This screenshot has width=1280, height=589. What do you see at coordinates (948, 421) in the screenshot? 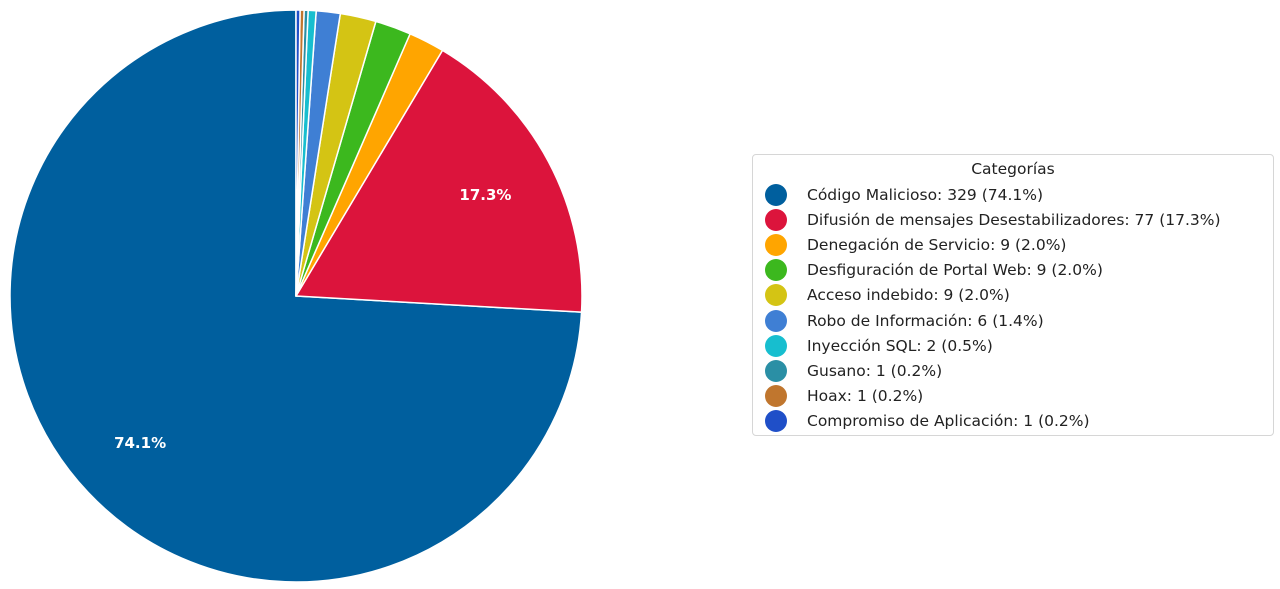
I see `legend-label-10: Compromiso de Aplicación: 1 (0.2%)` at bounding box center [948, 421].